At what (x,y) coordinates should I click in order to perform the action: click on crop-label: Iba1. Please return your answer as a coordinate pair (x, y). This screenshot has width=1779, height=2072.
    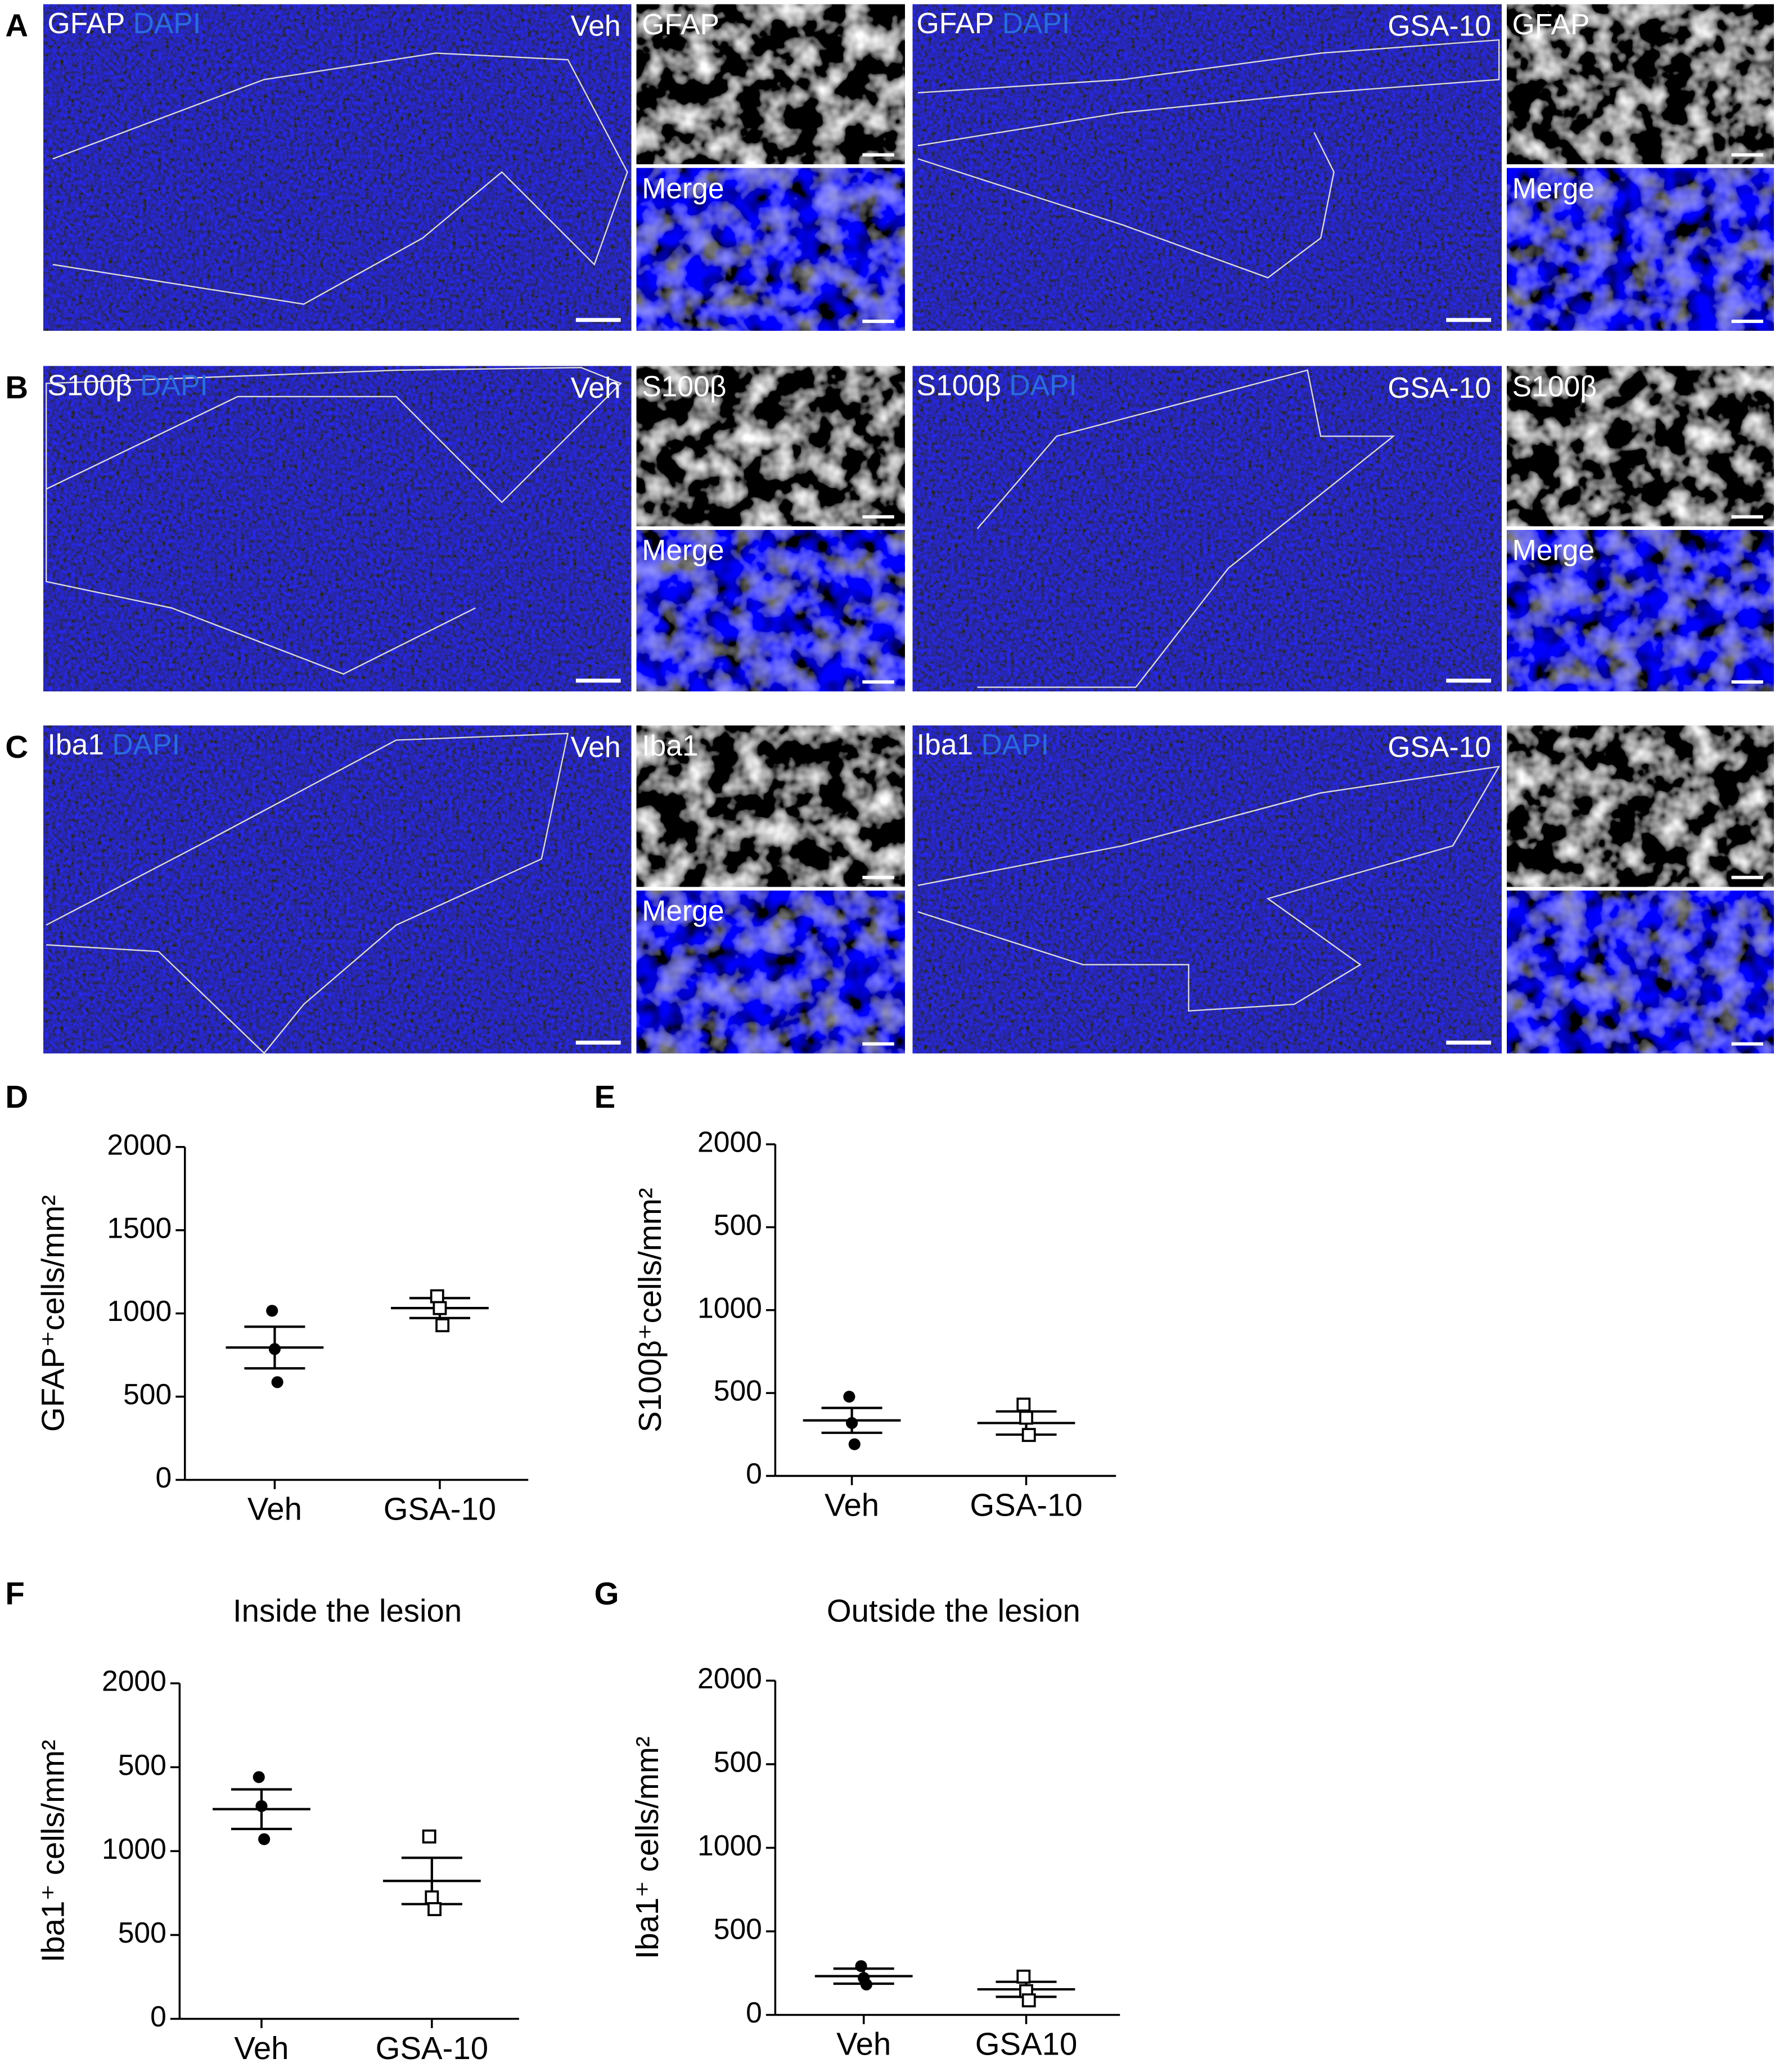
    Looking at the image, I should click on (670, 745).